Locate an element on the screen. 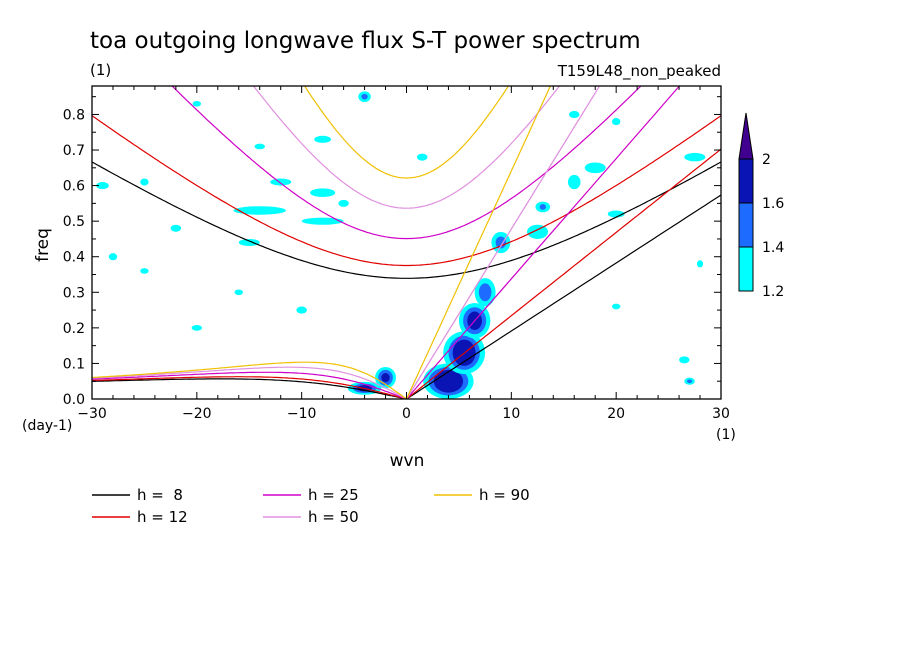 This screenshot has width=904, height=654. legend-label: h = 90 is located at coordinates (504, 495).